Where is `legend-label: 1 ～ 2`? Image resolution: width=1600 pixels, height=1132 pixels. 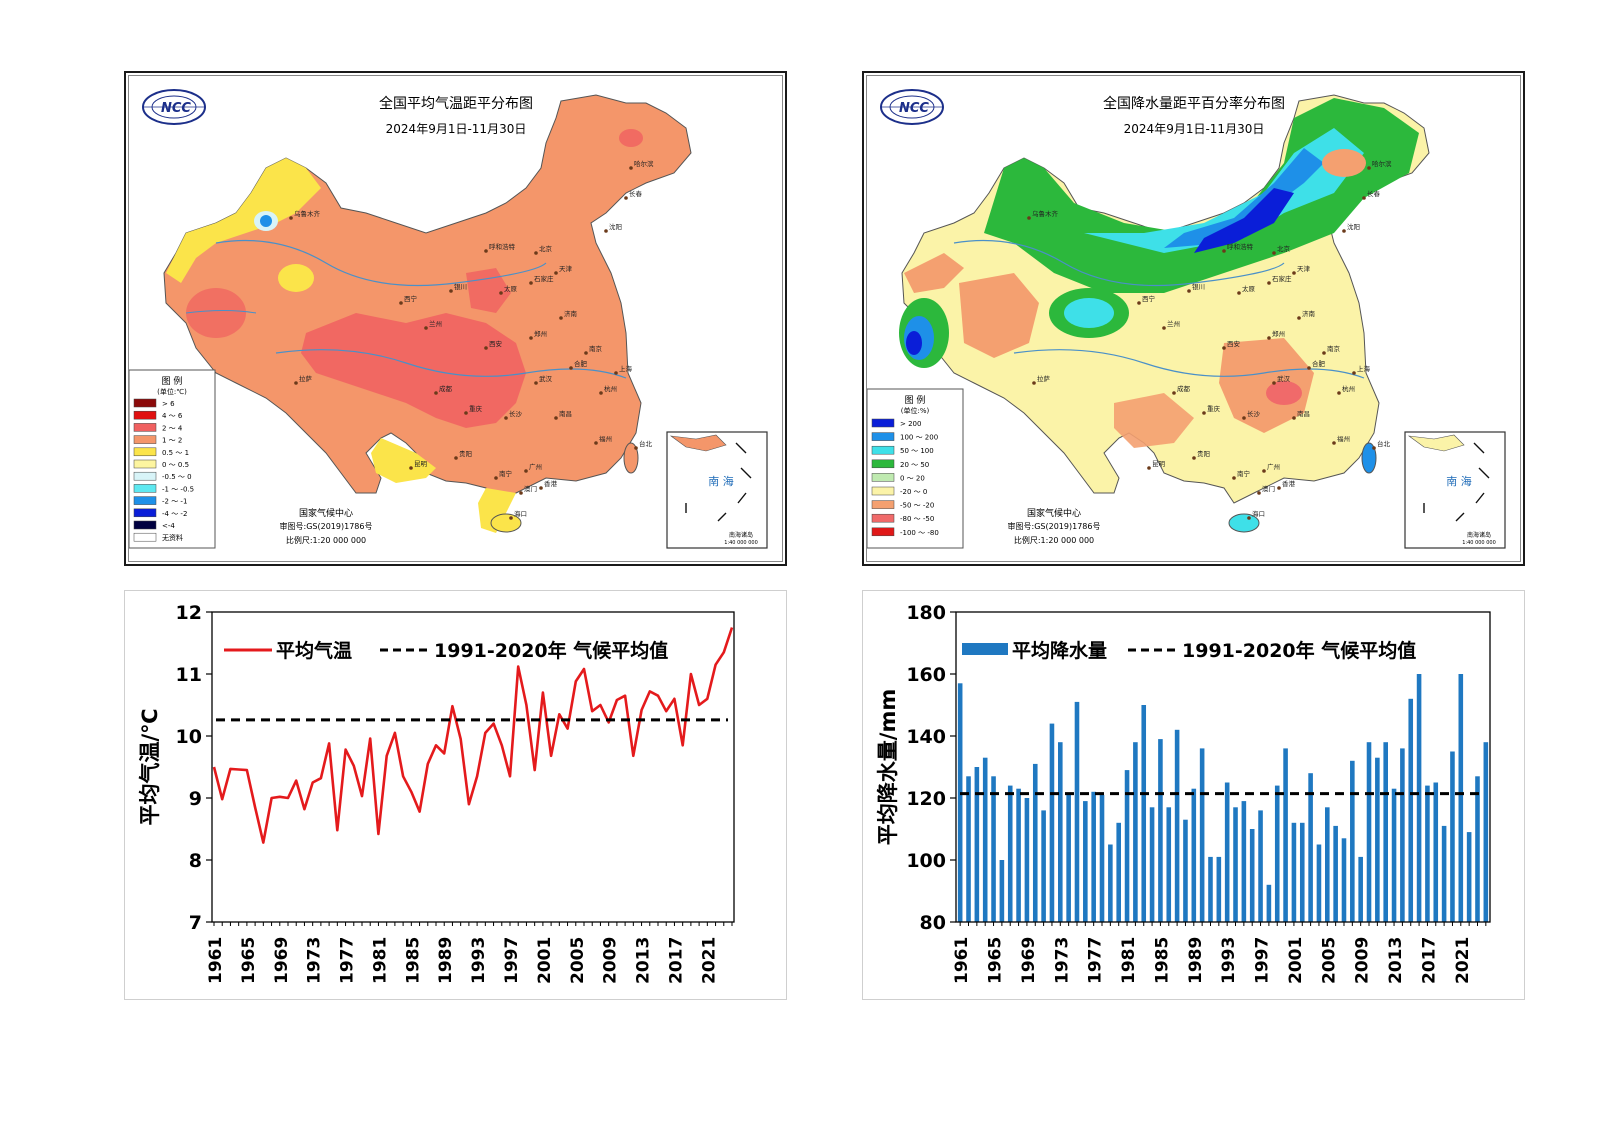
legend-label: 1 ～ 2 is located at coordinates (172, 441).